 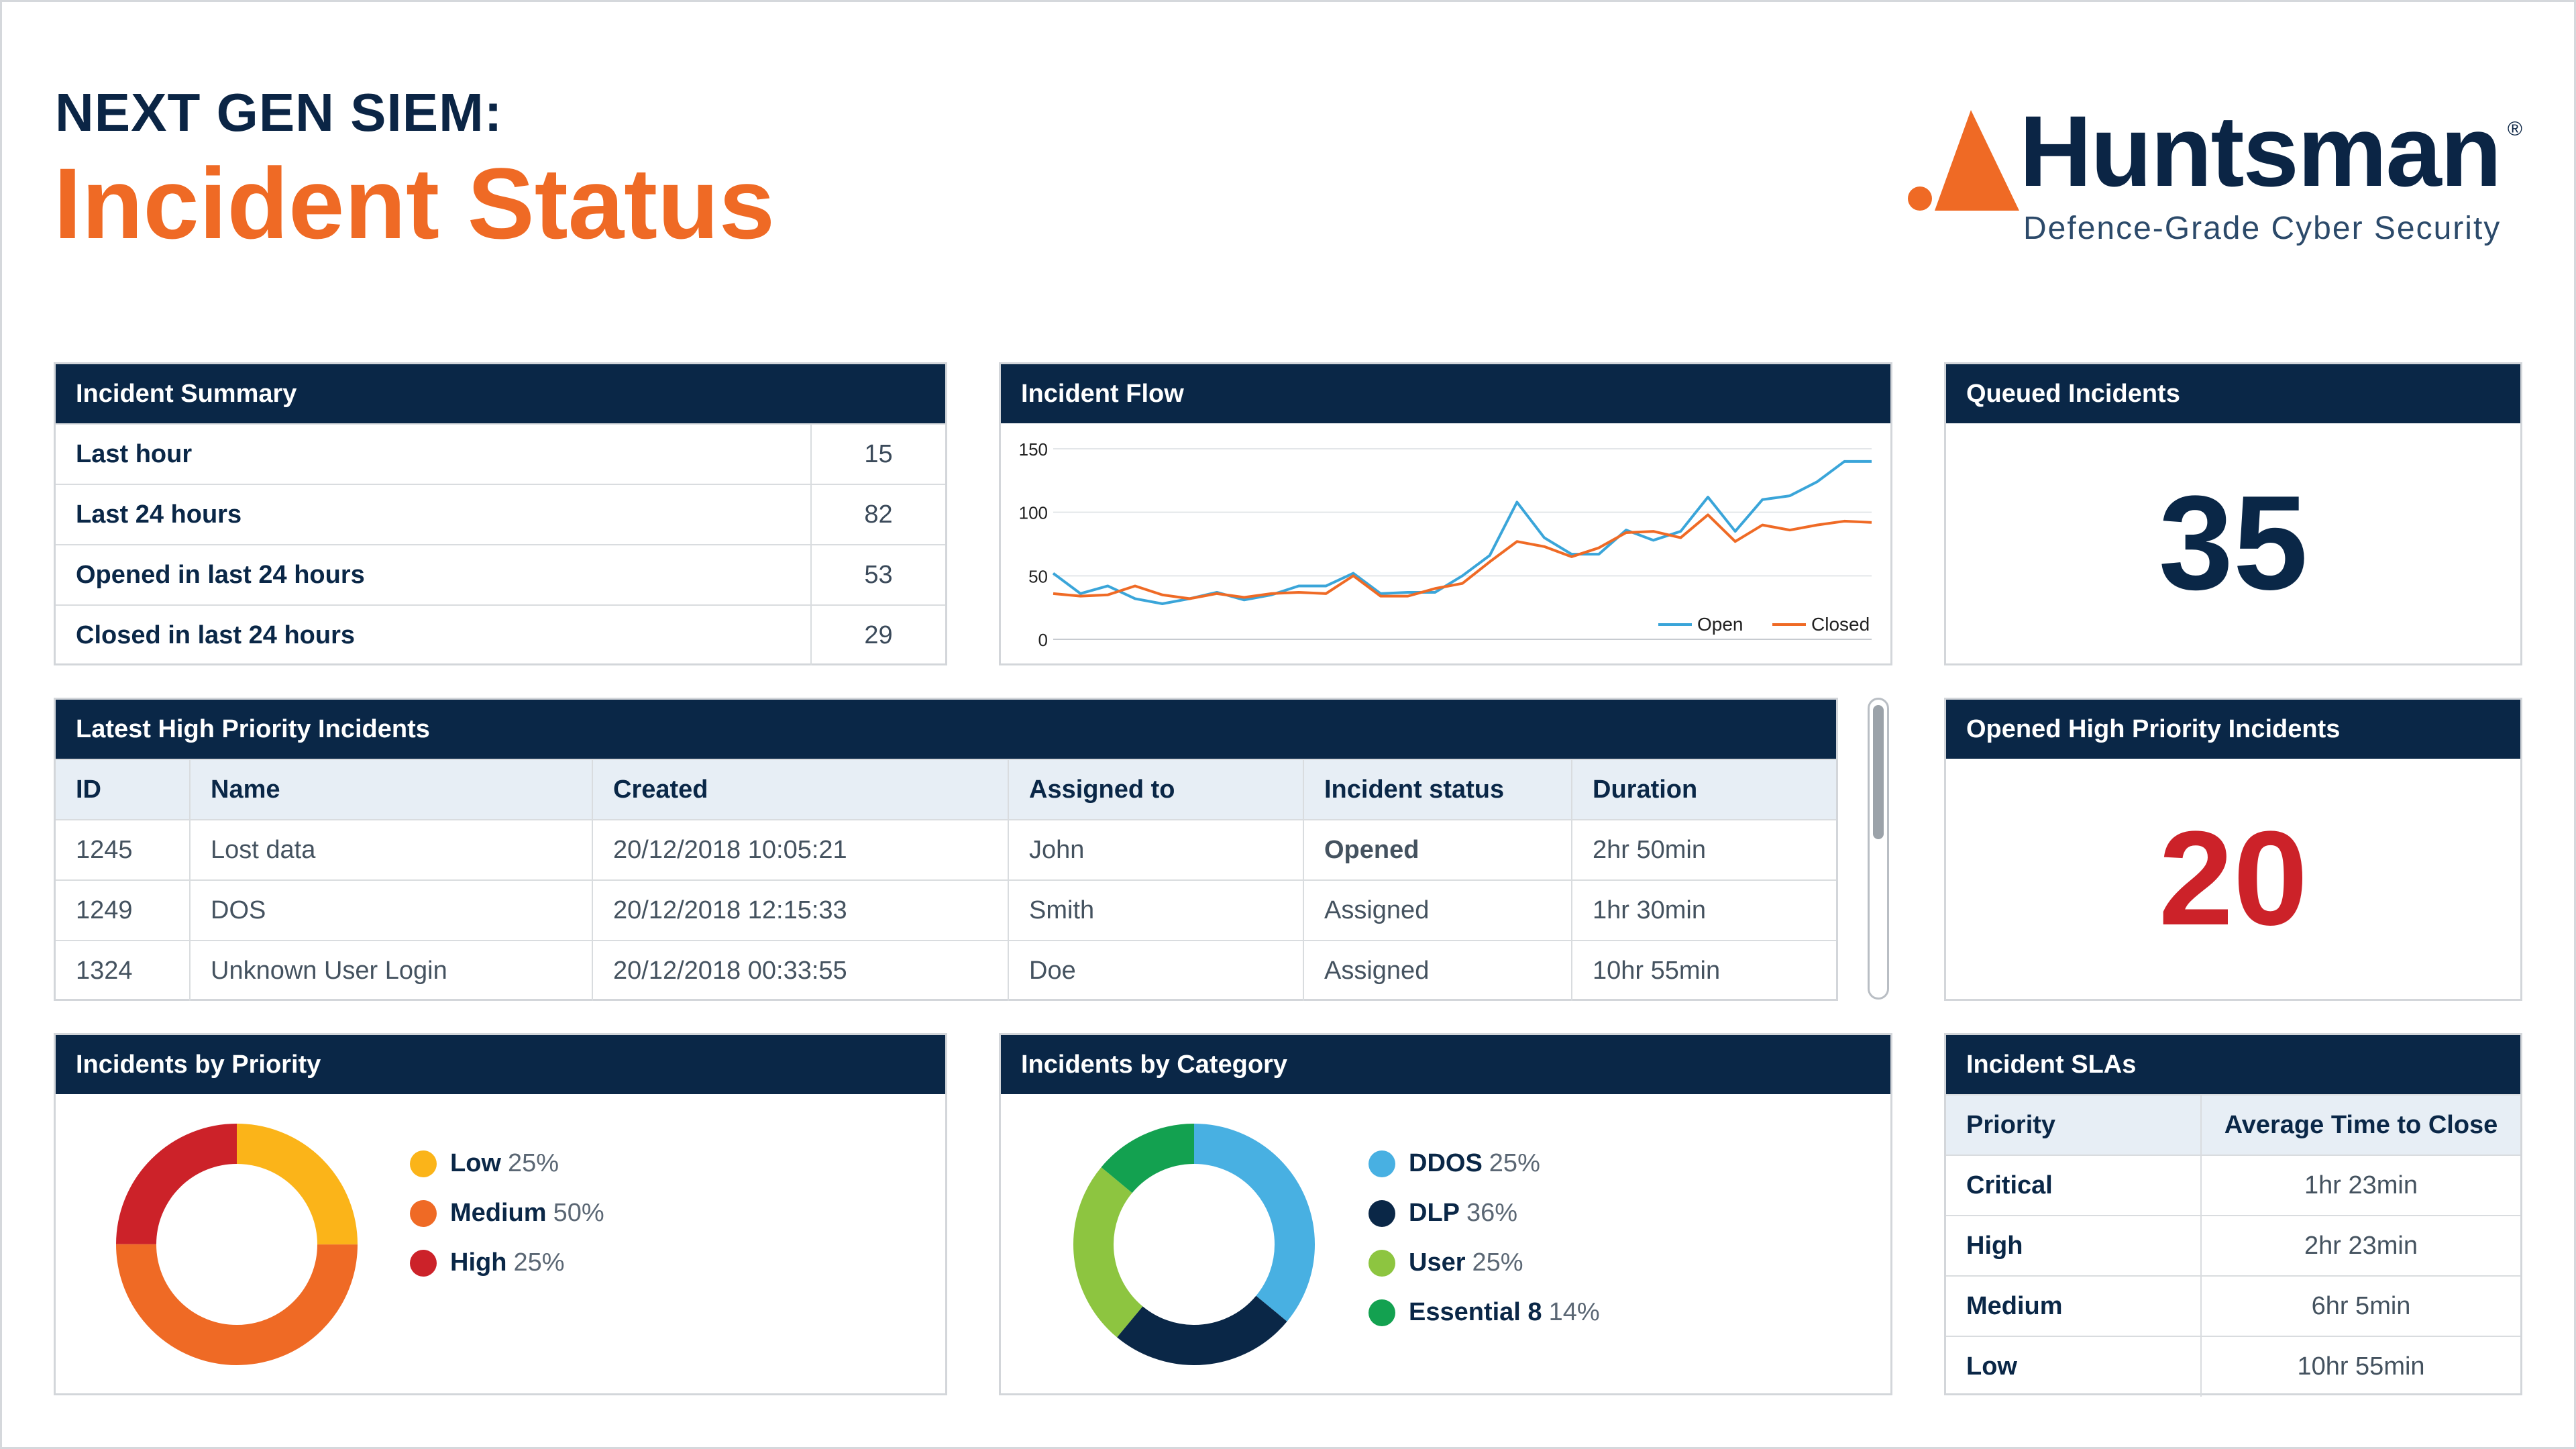 I want to click on sla-time: 2hr 23min, so click(x=2360, y=1245).